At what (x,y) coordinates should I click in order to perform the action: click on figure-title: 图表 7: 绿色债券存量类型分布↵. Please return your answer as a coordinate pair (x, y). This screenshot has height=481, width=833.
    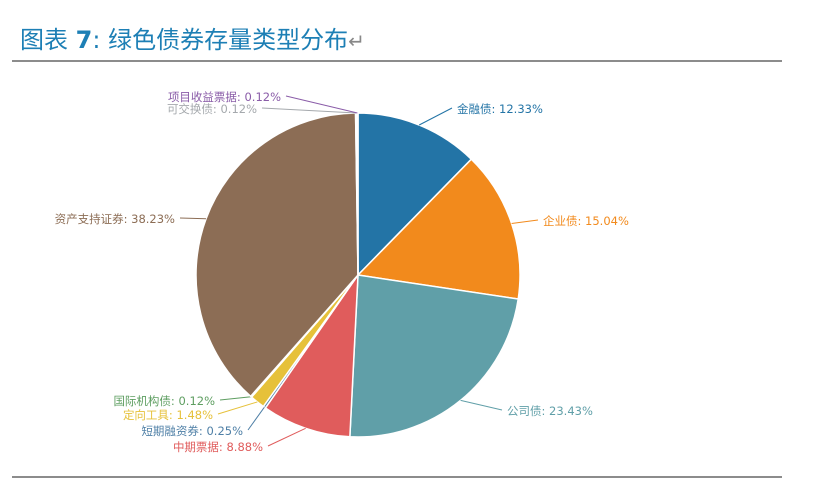
    Looking at the image, I should click on (192, 37).